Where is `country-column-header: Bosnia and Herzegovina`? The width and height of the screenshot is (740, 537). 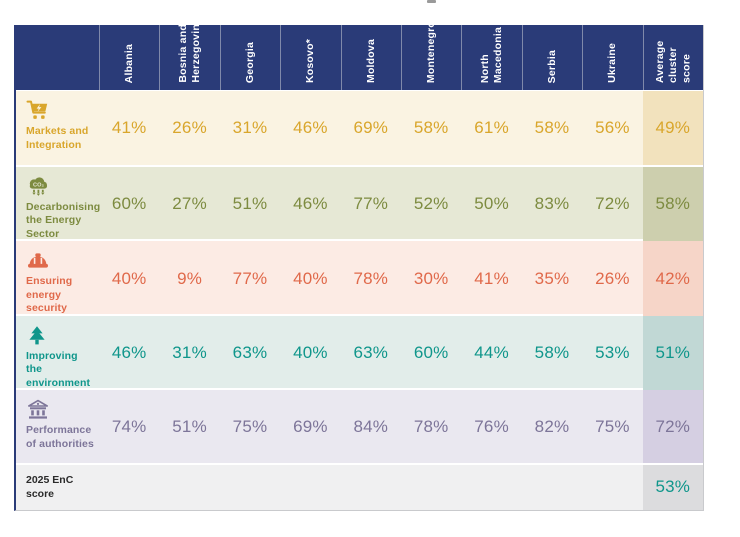 country-column-header: Bosnia and Herzegovina is located at coordinates (189, 57).